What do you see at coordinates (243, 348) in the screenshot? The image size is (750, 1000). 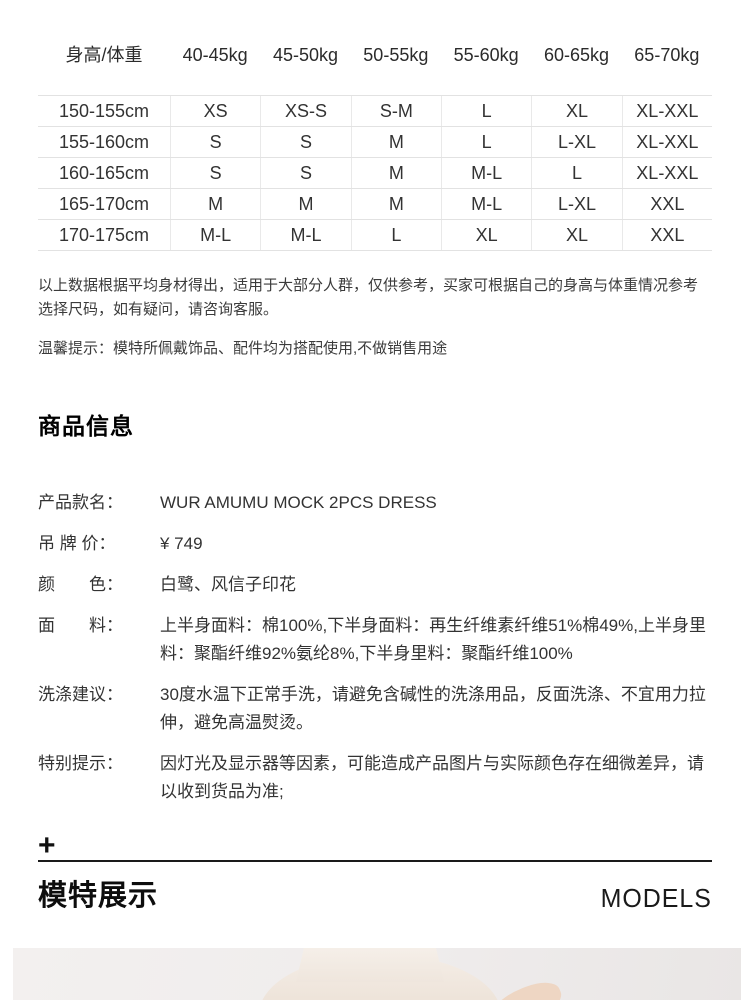 I see `warm-tip: 温馨提示：模特所佩戴饰品、配件均为搭配使用,不做销售用途` at bounding box center [243, 348].